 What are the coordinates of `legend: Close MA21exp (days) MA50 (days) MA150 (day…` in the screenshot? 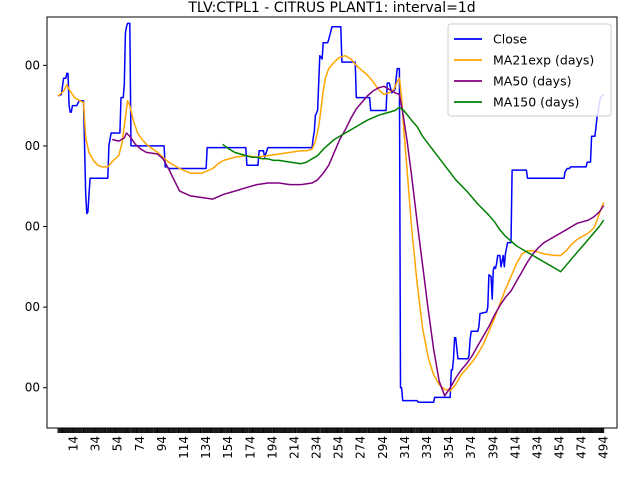 It's located at (529, 70).